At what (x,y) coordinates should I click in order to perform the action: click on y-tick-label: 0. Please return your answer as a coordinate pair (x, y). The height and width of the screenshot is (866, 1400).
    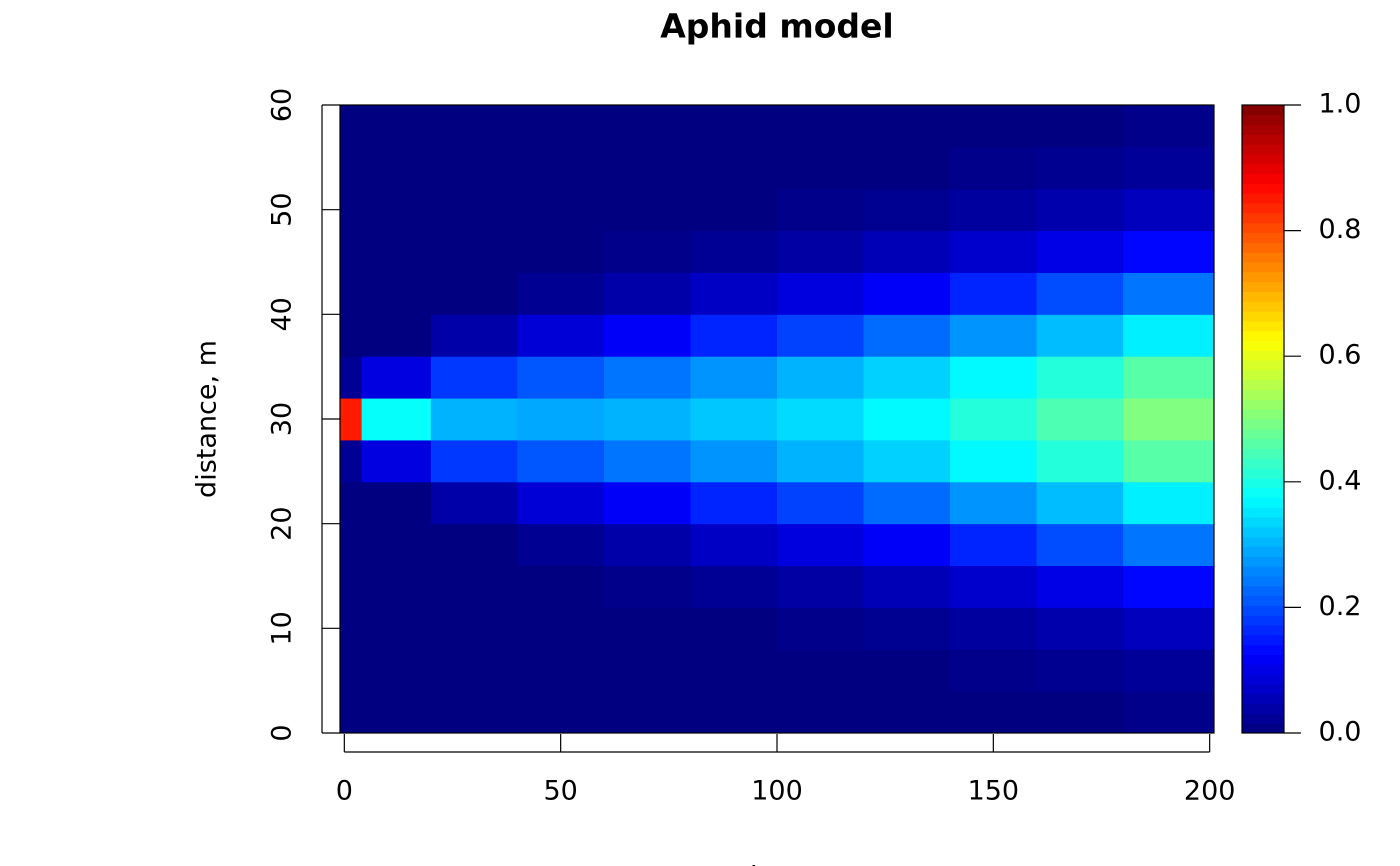
    Looking at the image, I should click on (282, 732).